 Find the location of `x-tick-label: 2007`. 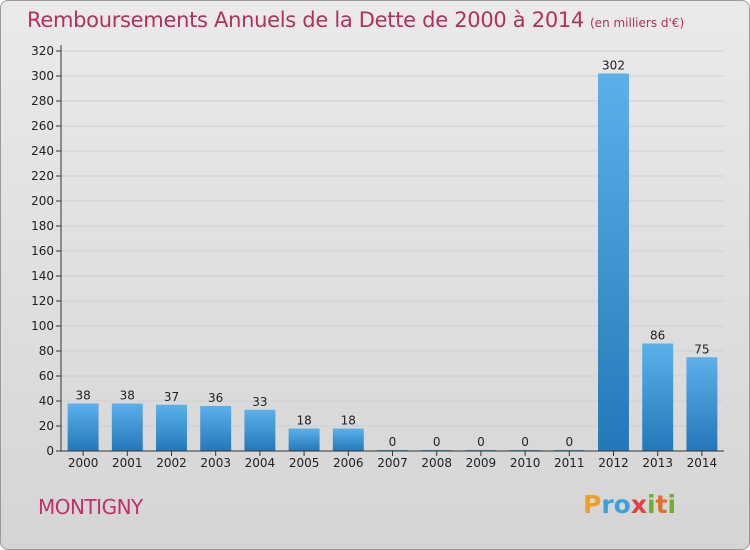

x-tick-label: 2007 is located at coordinates (392, 463).